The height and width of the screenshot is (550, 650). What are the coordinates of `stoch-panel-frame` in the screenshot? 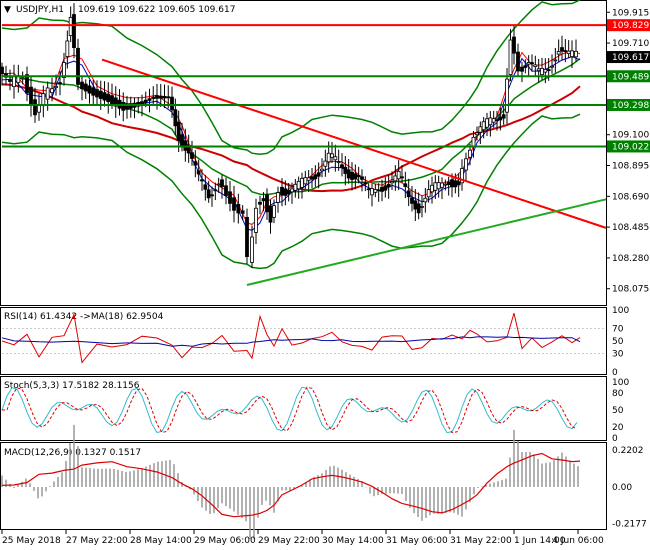 It's located at (303, 408).